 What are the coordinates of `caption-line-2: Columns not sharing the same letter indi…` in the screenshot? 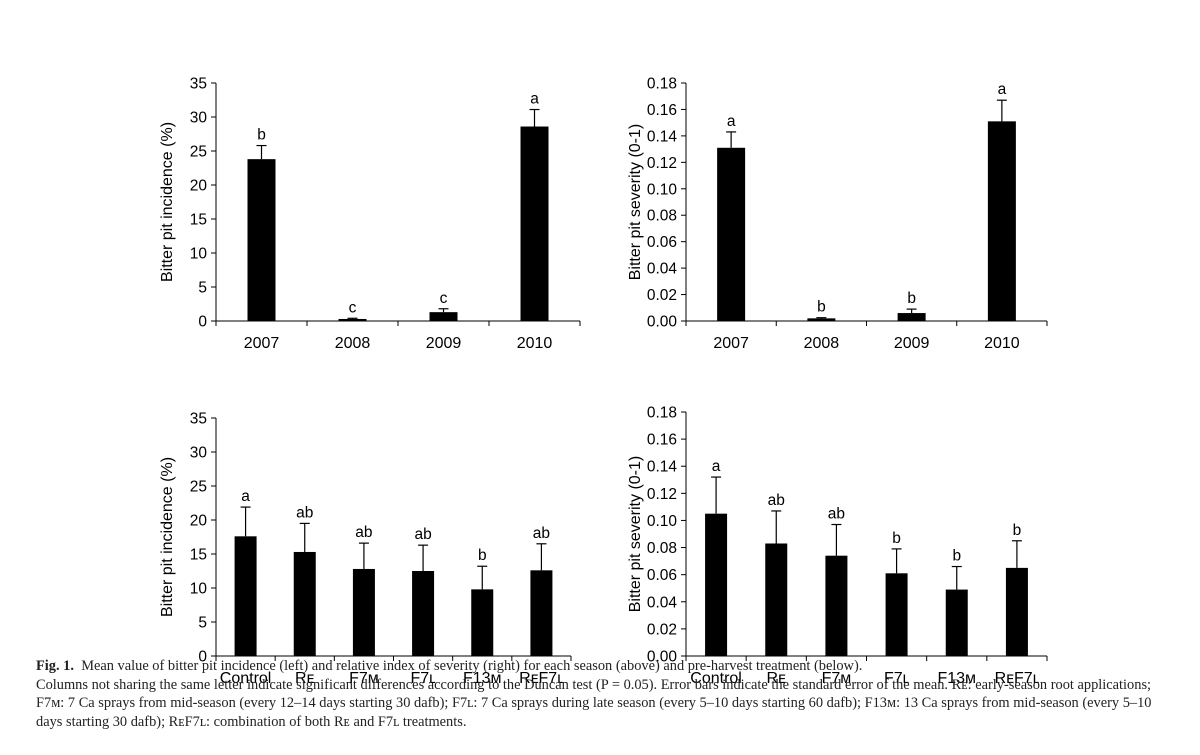 It's located at (594, 703).